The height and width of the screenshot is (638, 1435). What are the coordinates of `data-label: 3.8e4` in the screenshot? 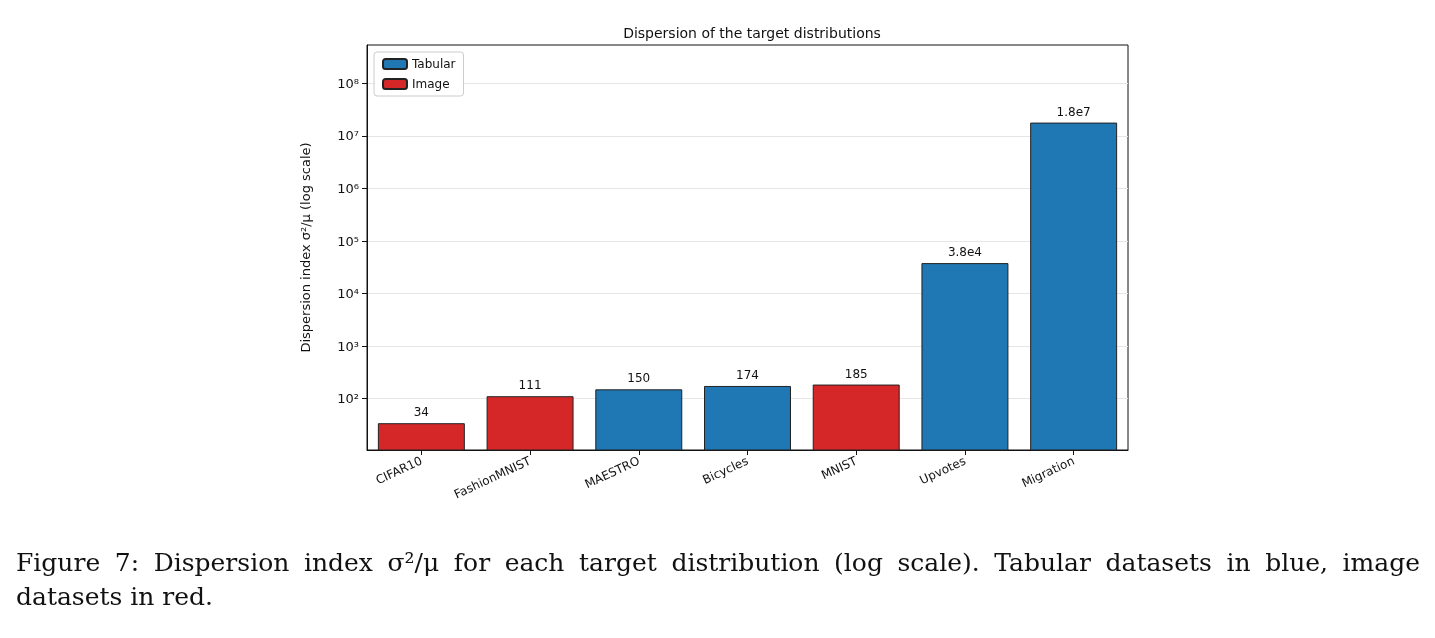 It's located at (964, 252).